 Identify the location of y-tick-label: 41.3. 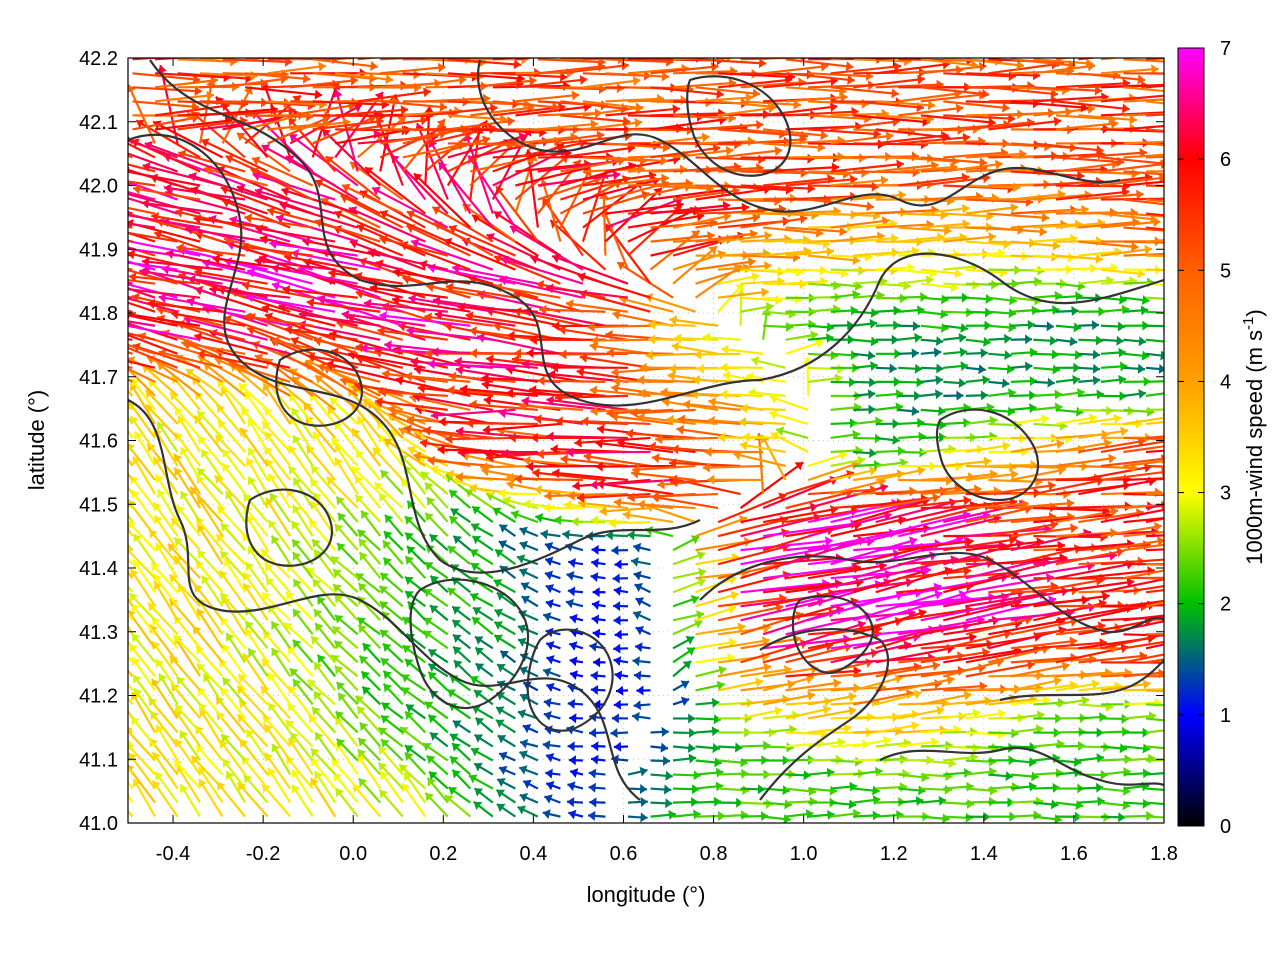
(98, 633).